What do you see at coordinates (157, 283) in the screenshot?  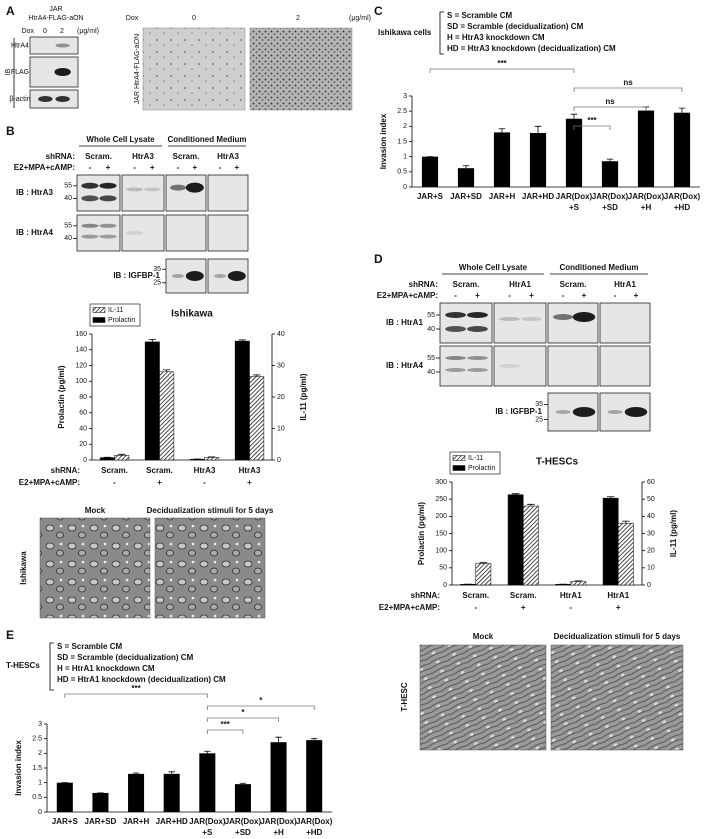 I see `mw-marker: 25` at bounding box center [157, 283].